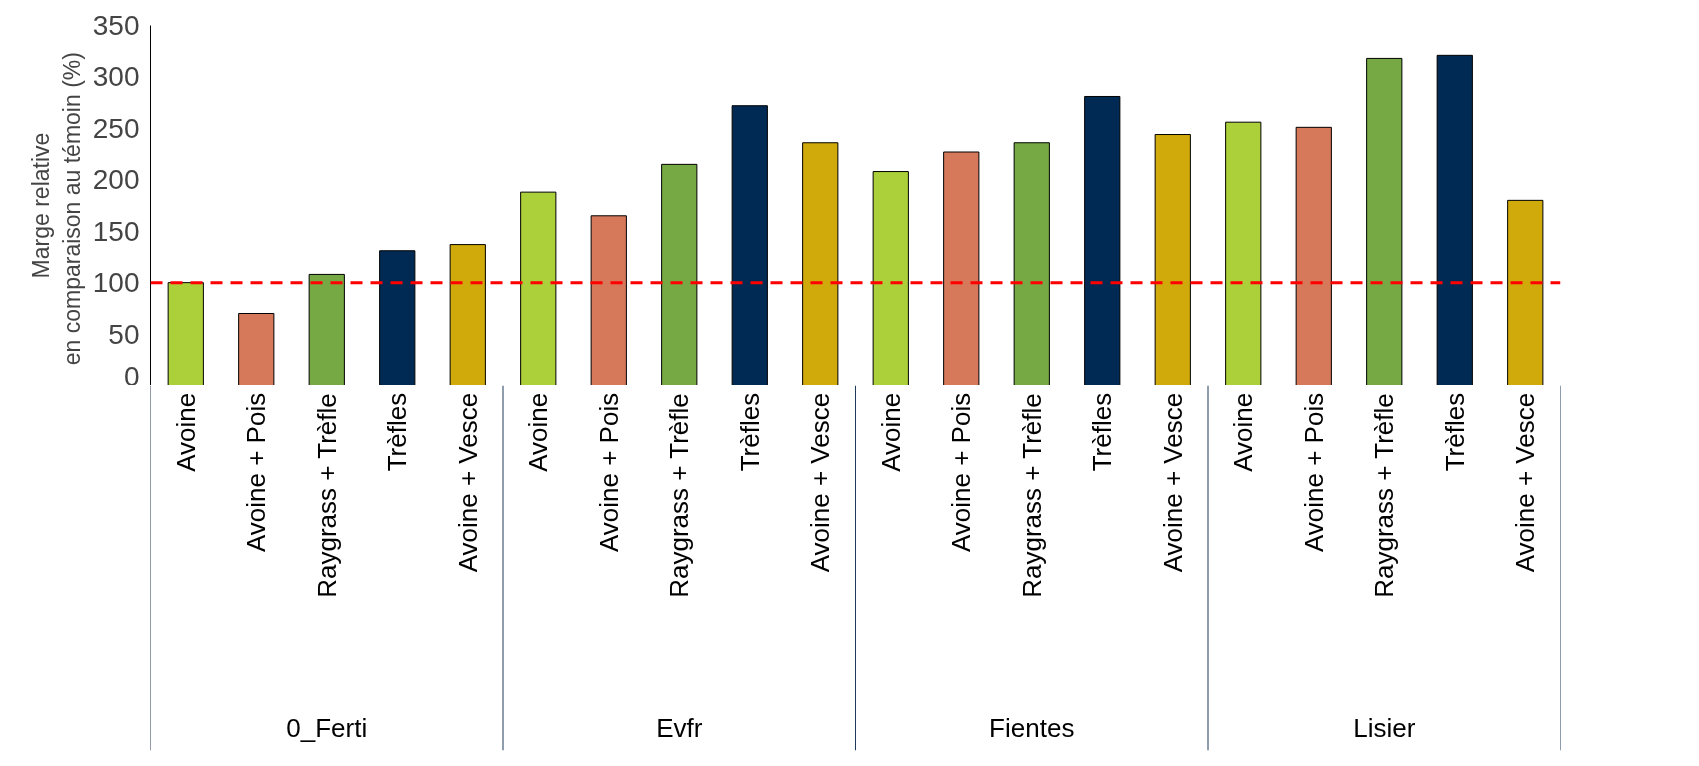 The image size is (1699, 766). What do you see at coordinates (124, 334) in the screenshot?
I see `y-tick-label: 50` at bounding box center [124, 334].